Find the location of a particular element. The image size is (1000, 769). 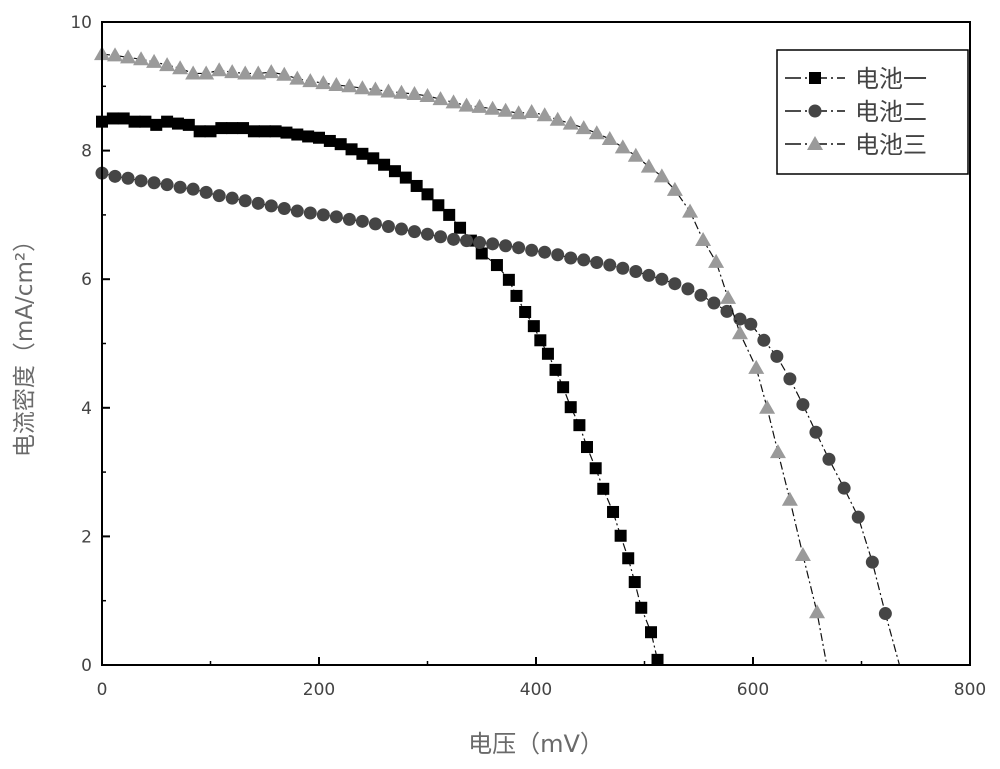

legend-item: 电池三 is located at coordinates (856, 145).